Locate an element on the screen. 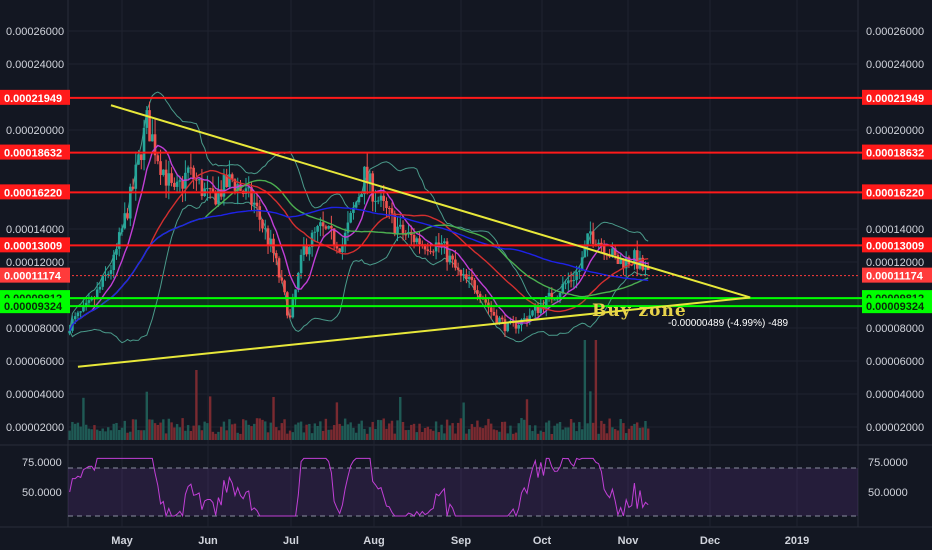 Image resolution: width=932 pixels, height=550 pixels. time-tick-label: Aug is located at coordinates (373, 541).